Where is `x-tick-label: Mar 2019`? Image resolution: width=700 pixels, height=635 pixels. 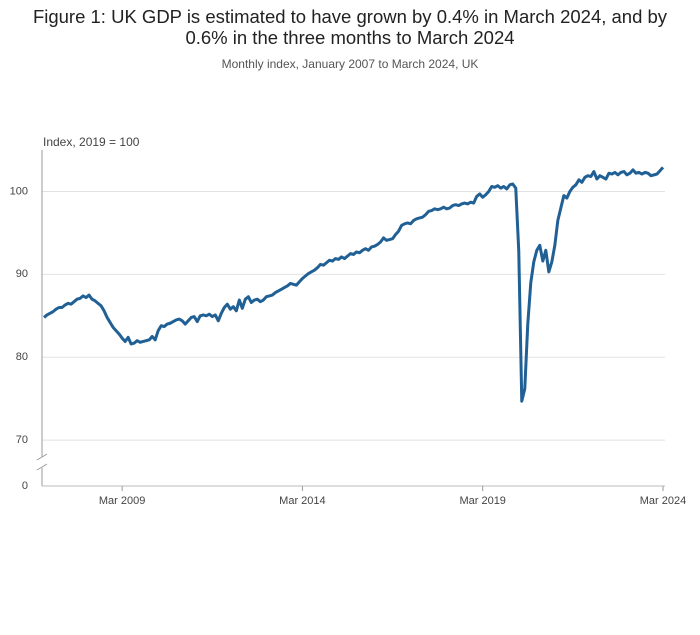 x-tick-label: Mar 2019 is located at coordinates (482, 501).